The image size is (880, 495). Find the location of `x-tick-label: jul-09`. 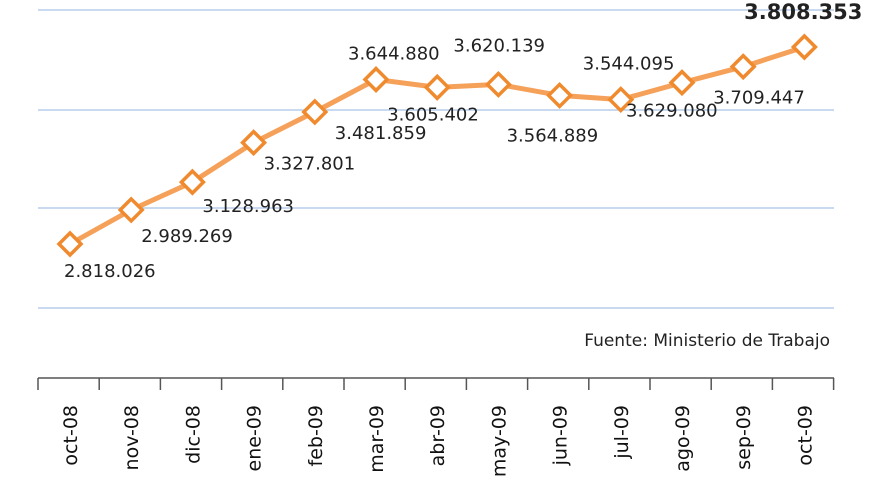

x-tick-label: jul-09 is located at coordinates (622, 432).